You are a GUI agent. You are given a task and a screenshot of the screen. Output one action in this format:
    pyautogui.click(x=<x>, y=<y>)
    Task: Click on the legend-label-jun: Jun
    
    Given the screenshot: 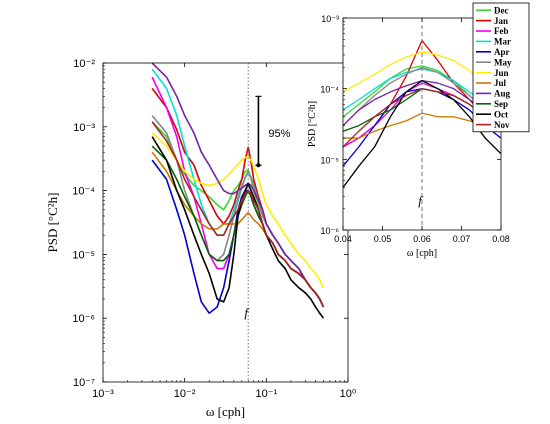 What is the action you would take?
    pyautogui.click(x=501, y=73)
    